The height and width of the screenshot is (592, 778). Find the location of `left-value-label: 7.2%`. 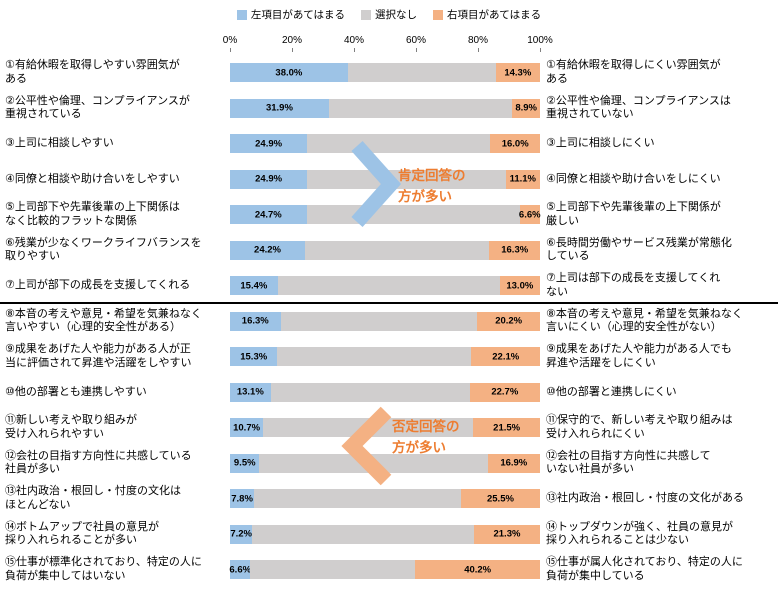

left-value-label: 7.2% is located at coordinates (241, 534).